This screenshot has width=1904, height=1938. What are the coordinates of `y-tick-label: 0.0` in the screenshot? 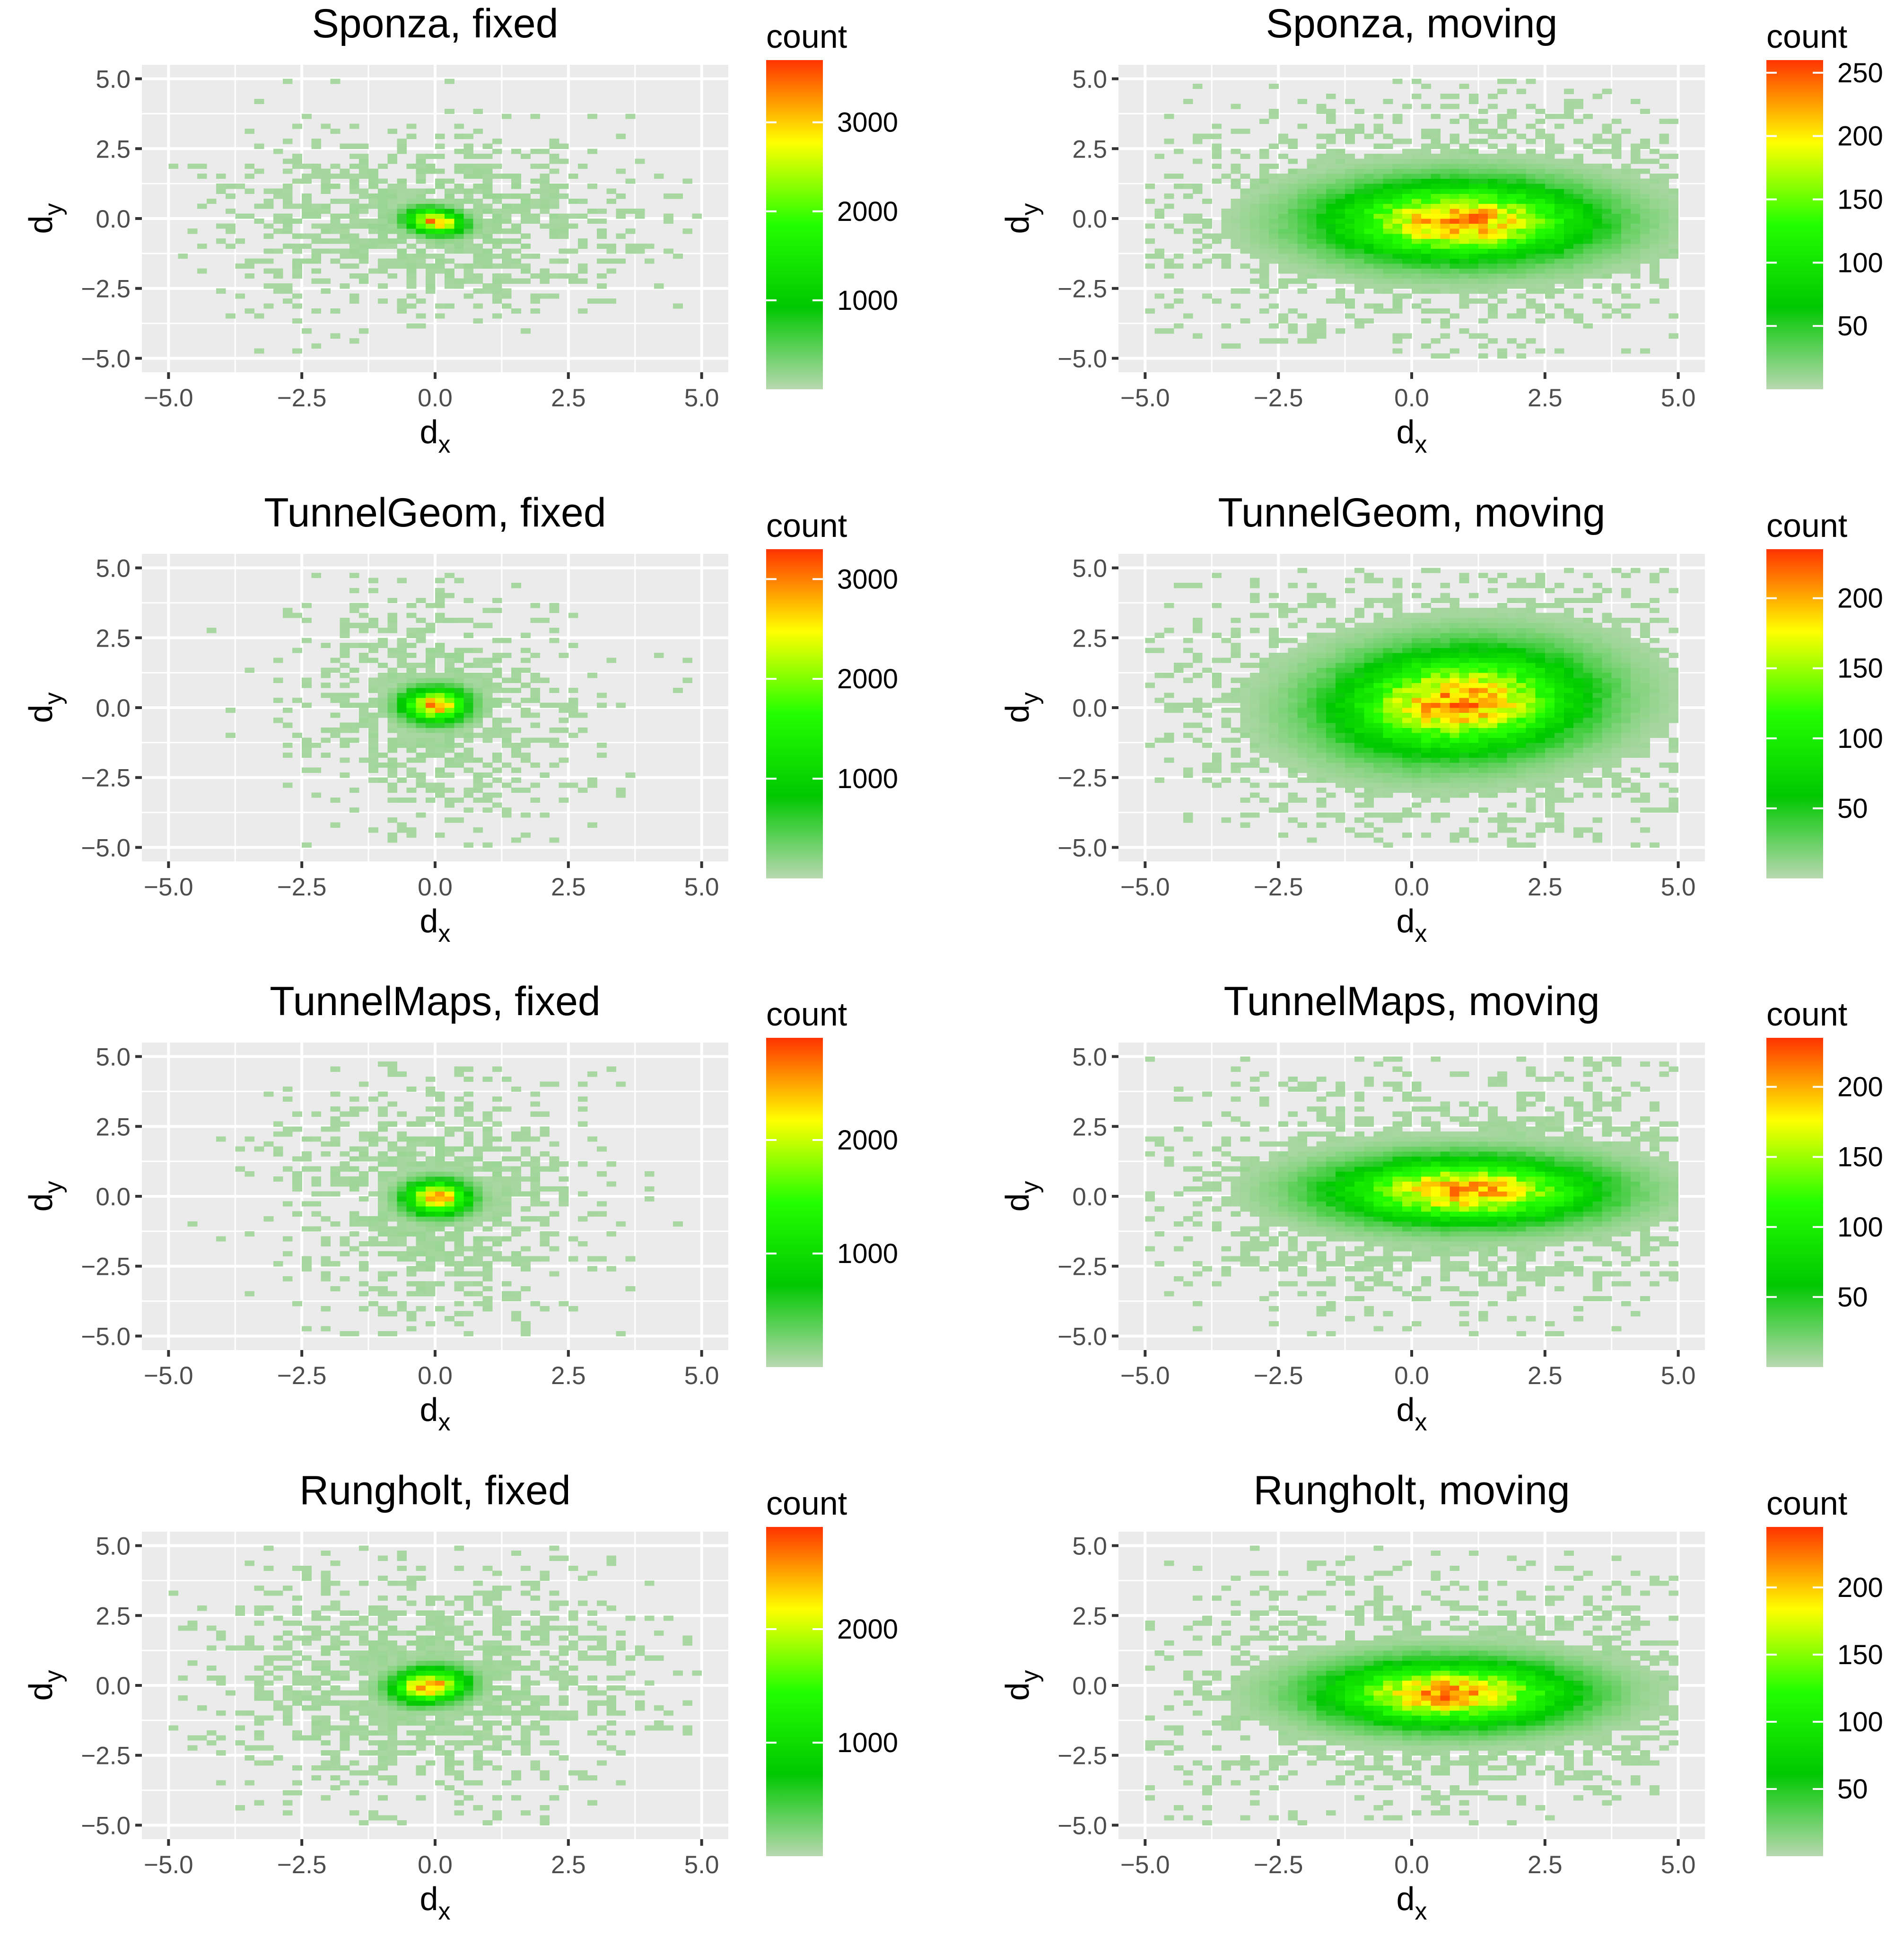 It's located at (1089, 219).